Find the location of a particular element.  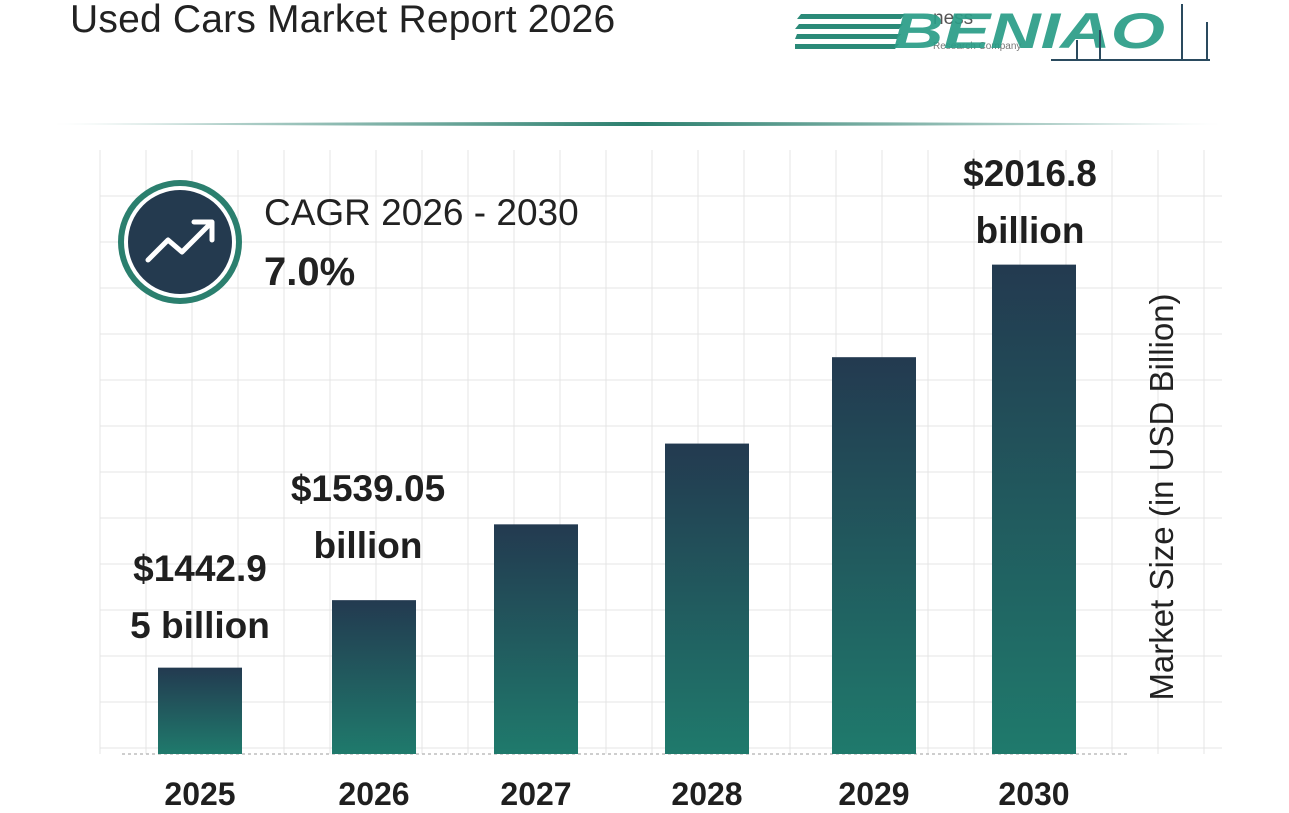

cagr-value: 7.0% is located at coordinates (310, 272).